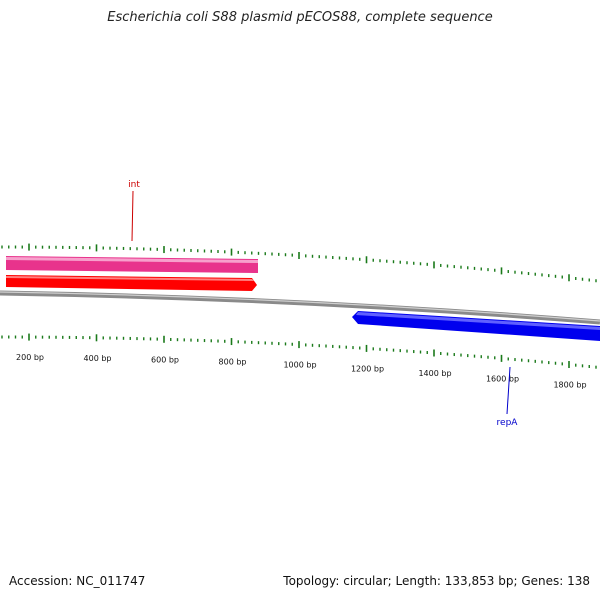 The image size is (600, 600). Describe the element at coordinates (132, 216) in the screenshot. I see `int-leader-line` at that location.